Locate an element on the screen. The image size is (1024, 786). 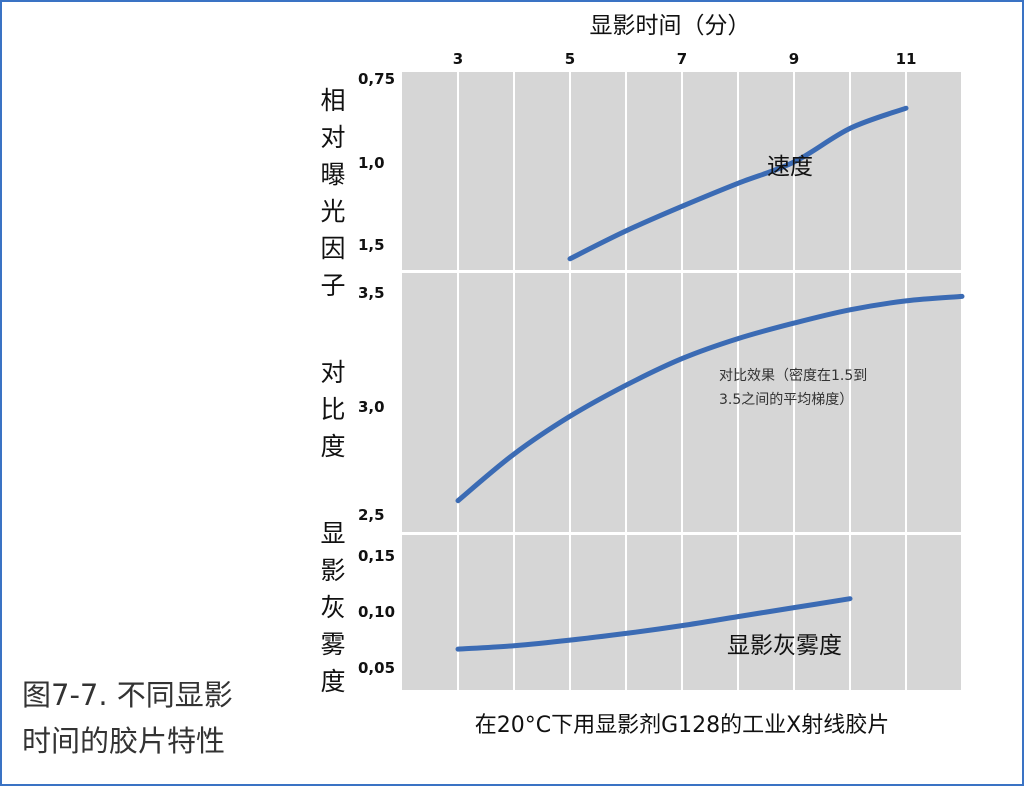
x-axis-title: 显影时间（分） is located at coordinates (670, 26).